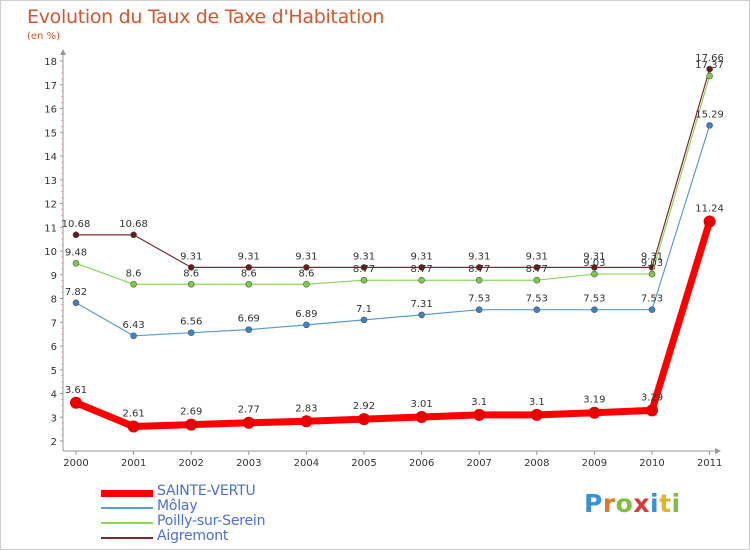 The height and width of the screenshot is (550, 750). I want to click on data-label-sainte-vertu: 3.61, so click(76, 390).